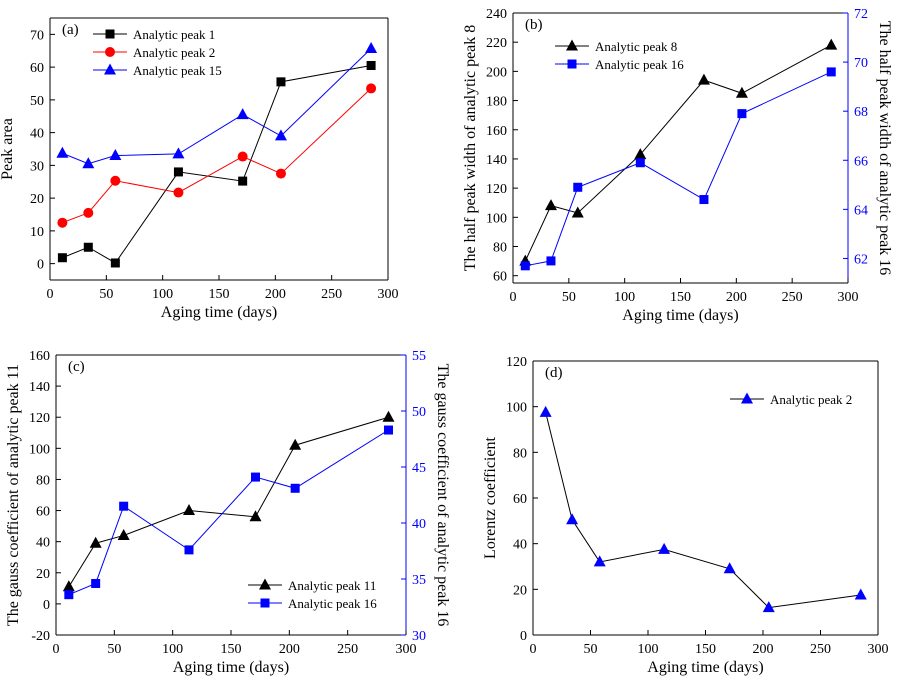  What do you see at coordinates (70, 30) in the screenshot?
I see `panel-label: (a)` at bounding box center [70, 30].